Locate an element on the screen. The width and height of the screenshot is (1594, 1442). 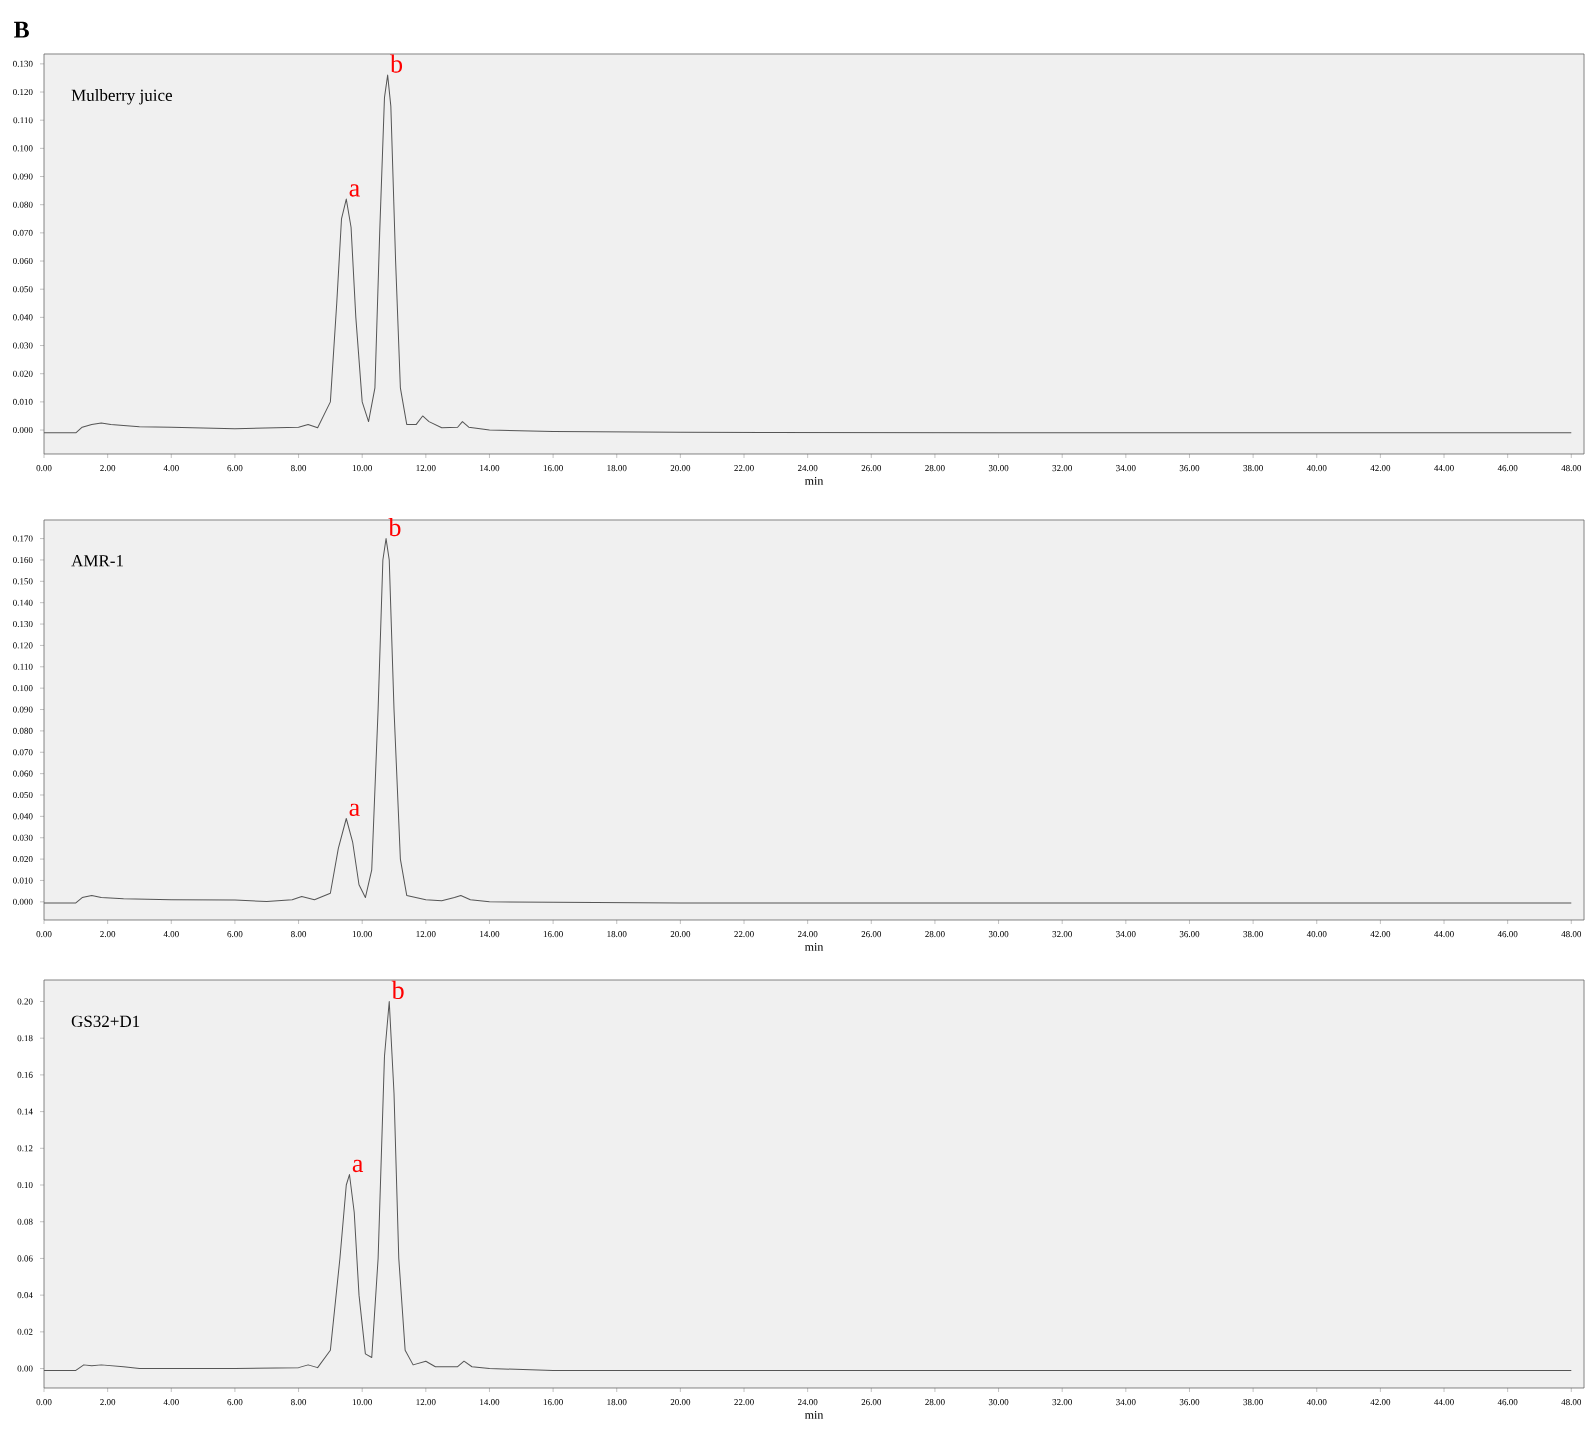
text: B is located at coordinates (21, 29).